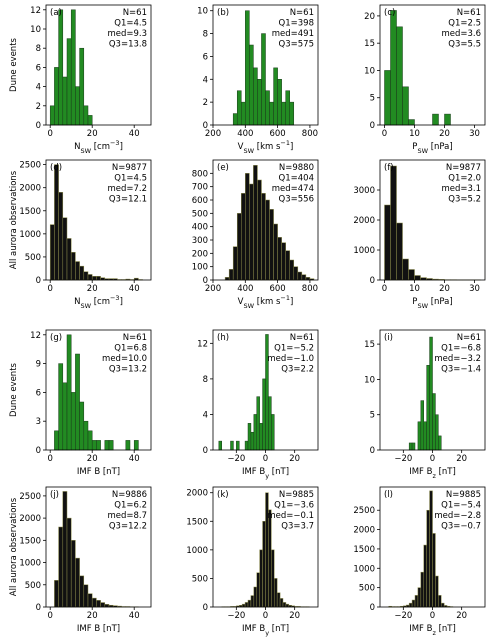 The image size is (500, 638). I want to click on x-tick-label: 800, so click(310, 134).